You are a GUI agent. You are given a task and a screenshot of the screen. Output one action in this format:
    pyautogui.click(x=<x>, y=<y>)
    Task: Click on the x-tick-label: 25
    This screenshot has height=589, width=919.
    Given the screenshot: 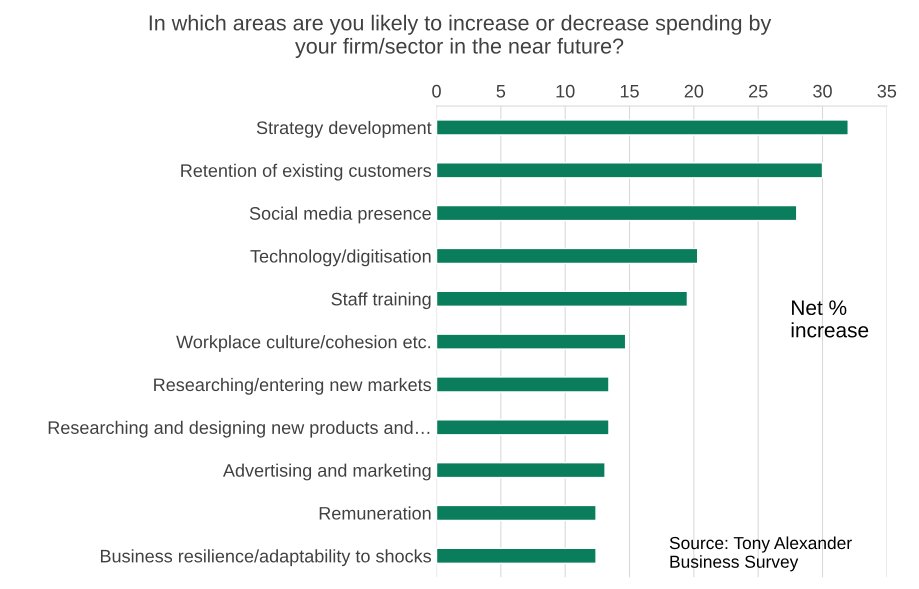 What is the action you would take?
    pyautogui.click(x=758, y=91)
    